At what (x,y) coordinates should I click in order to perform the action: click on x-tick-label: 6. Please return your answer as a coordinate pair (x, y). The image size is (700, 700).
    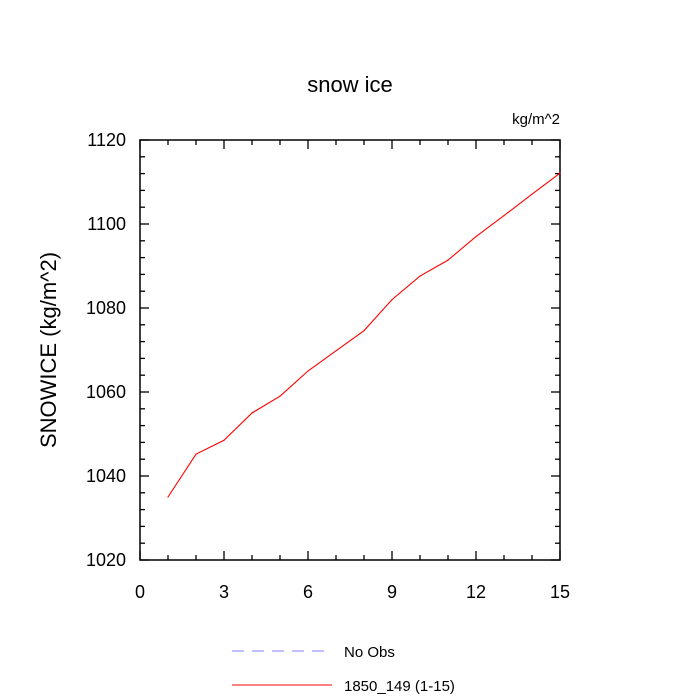
    Looking at the image, I should click on (308, 592).